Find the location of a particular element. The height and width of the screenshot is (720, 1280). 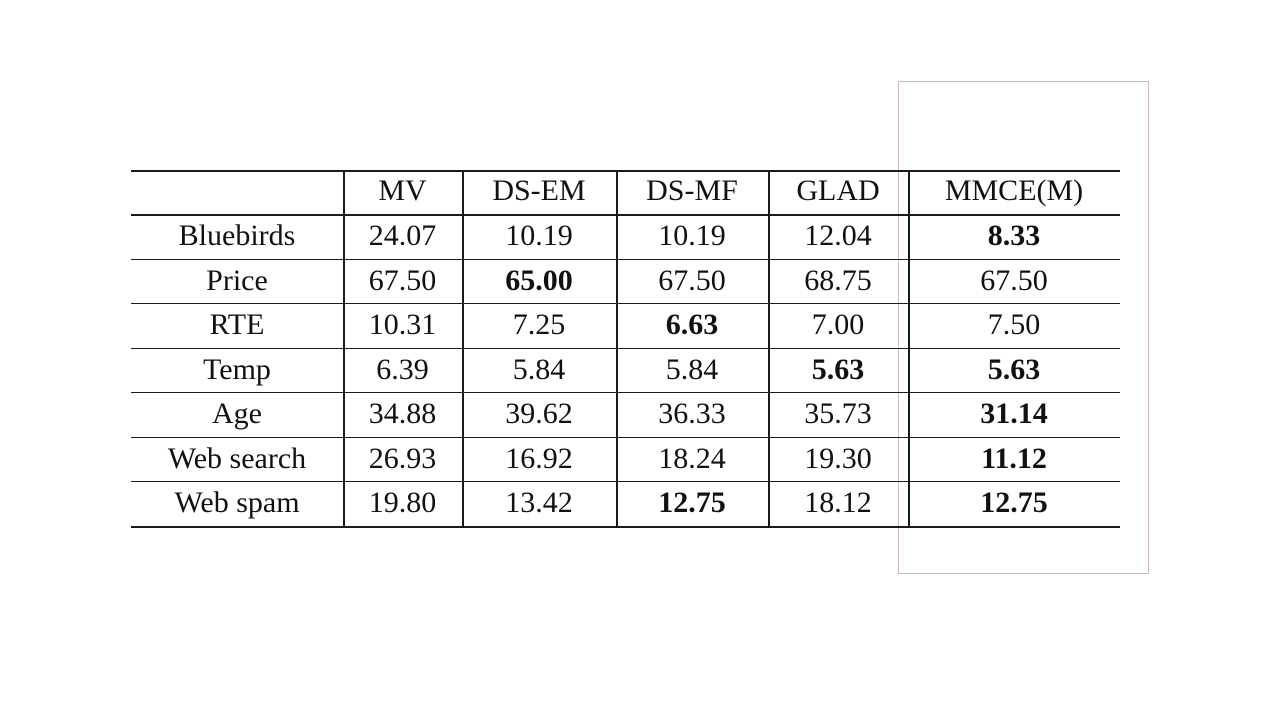

table-cell: 39.62 is located at coordinates (539, 413).